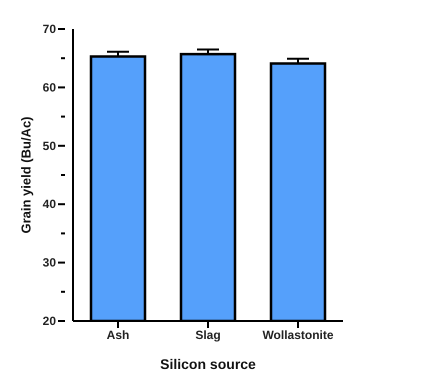 This screenshot has height=379, width=428. What do you see at coordinates (298, 335) in the screenshot?
I see `x-tick-label: Wollastonite` at bounding box center [298, 335].